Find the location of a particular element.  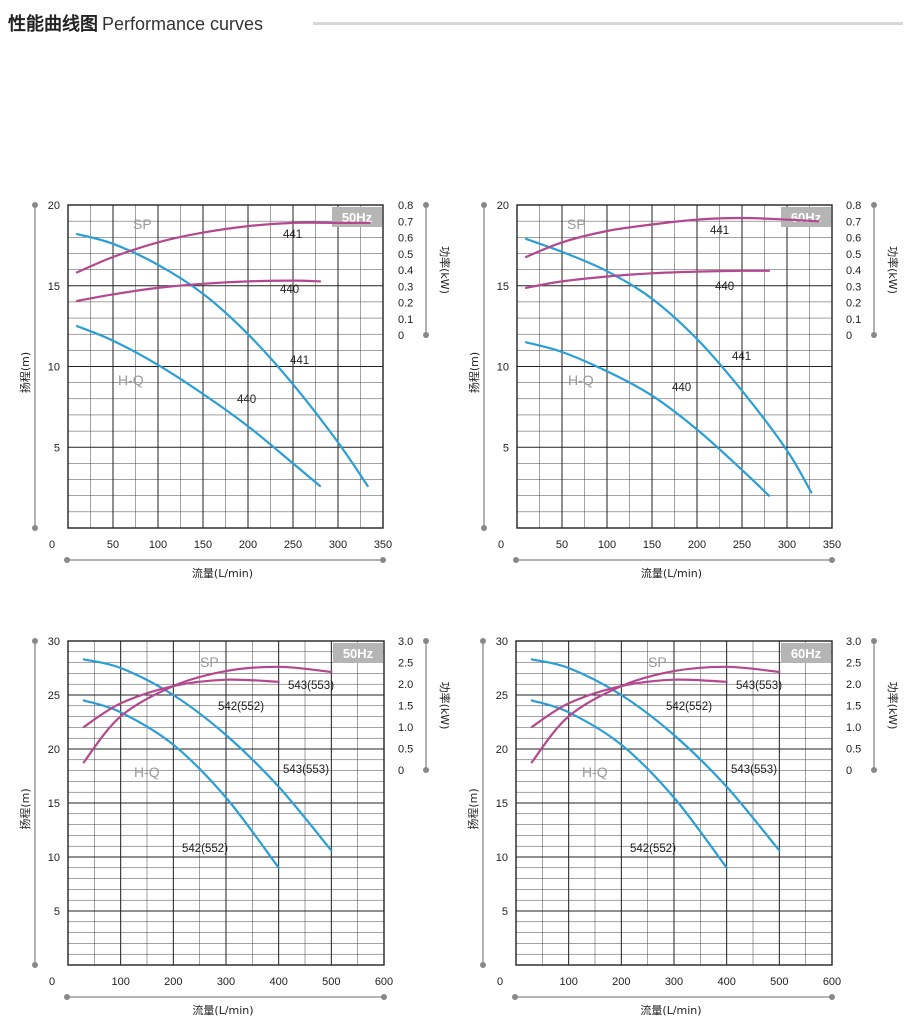

series-label: 542(552) is located at coordinates (689, 707).